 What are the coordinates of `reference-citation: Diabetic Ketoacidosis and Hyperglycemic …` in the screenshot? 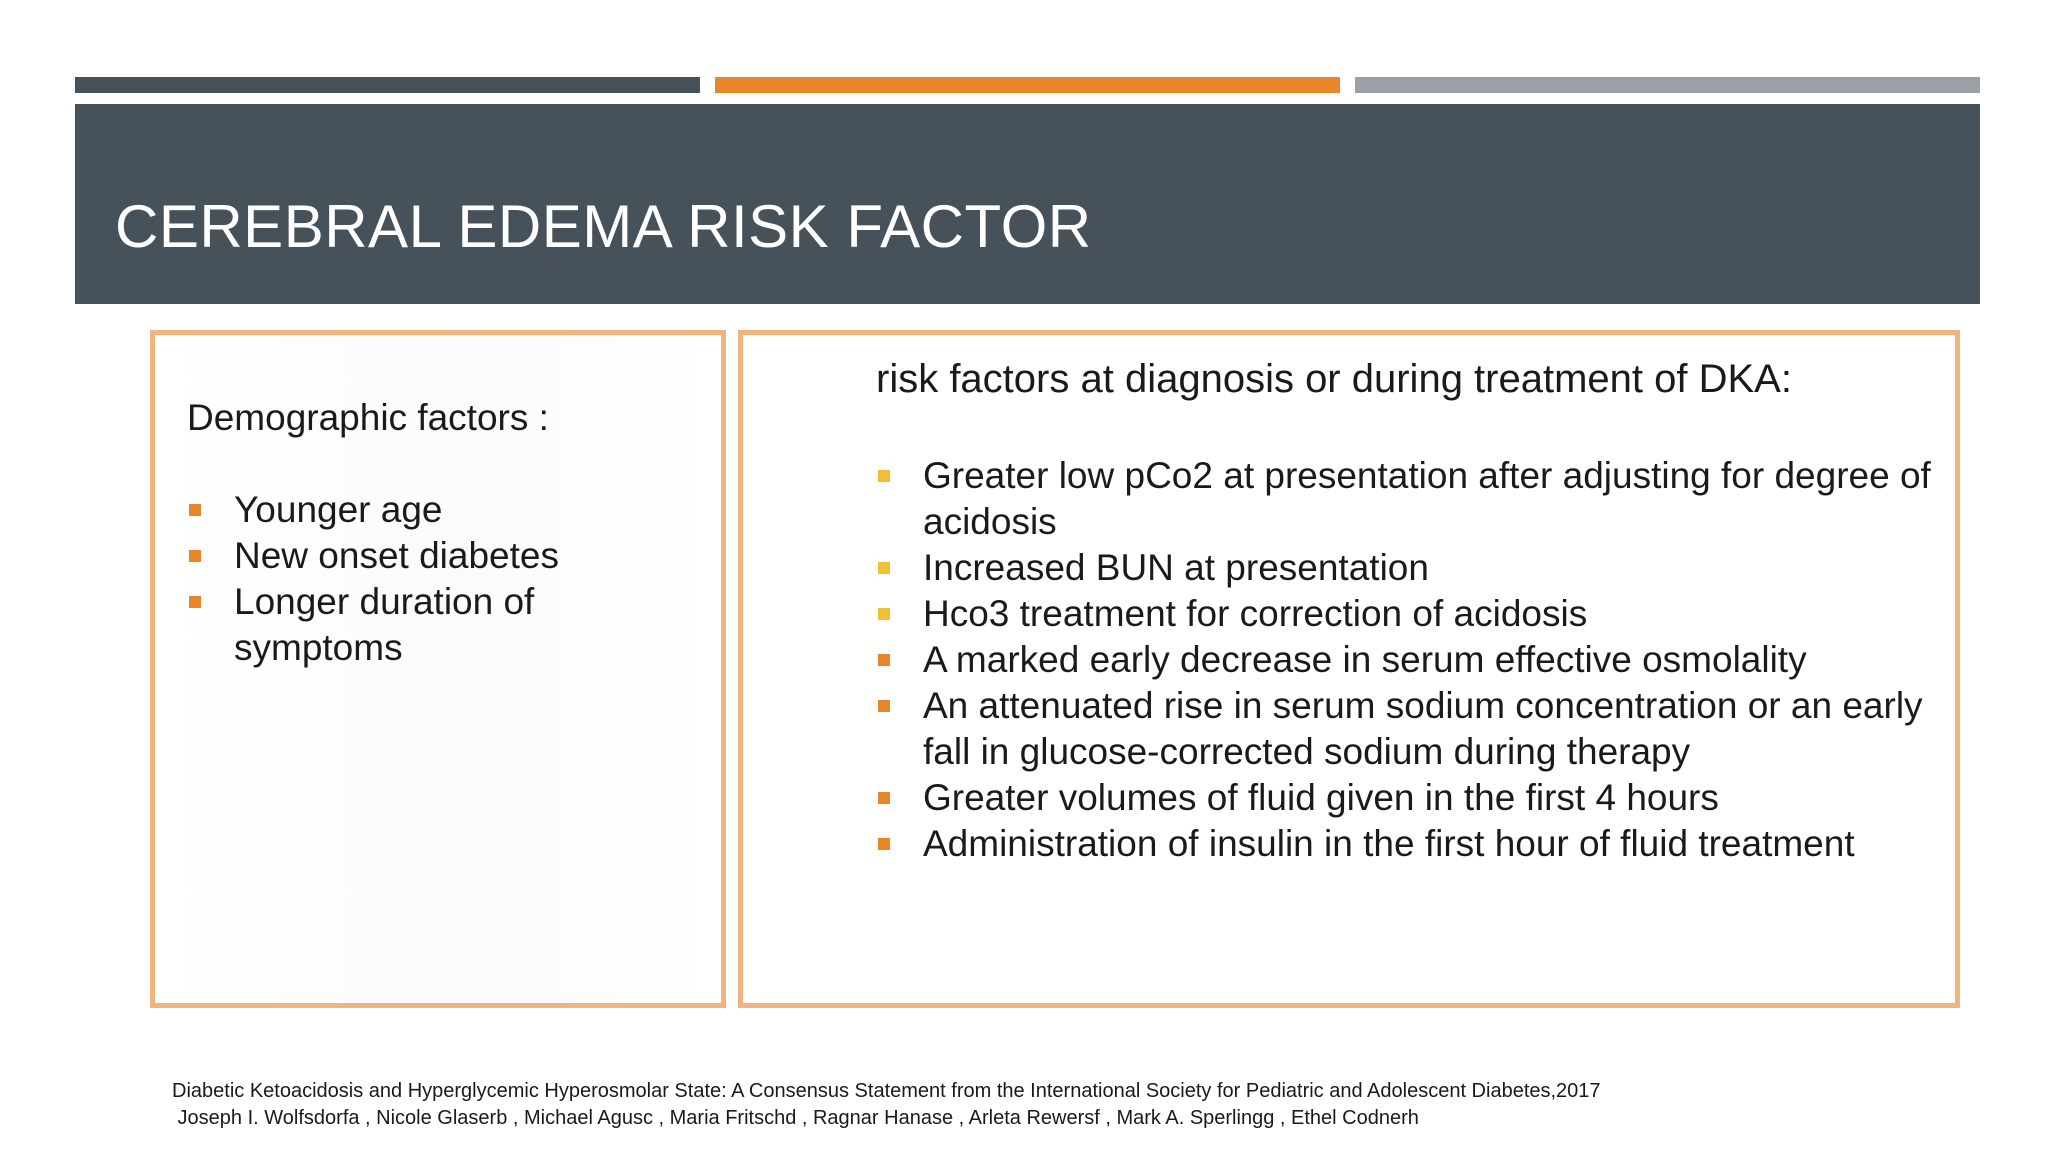 It's located at (886, 1105).